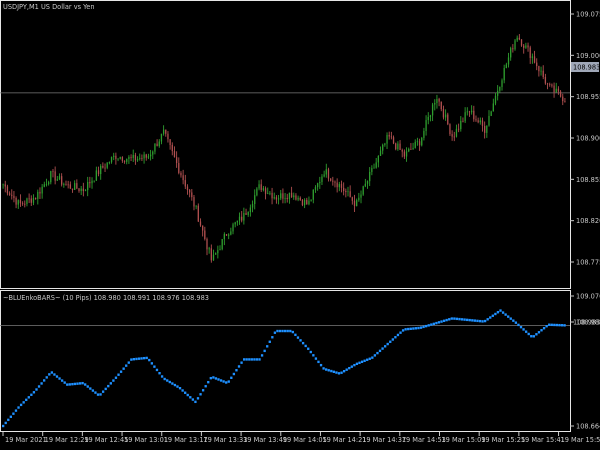 This screenshot has height=450, width=600. Describe the element at coordinates (384, 440) in the screenshot. I see `time-axis-label: 19 Mar 14:37` at that location.